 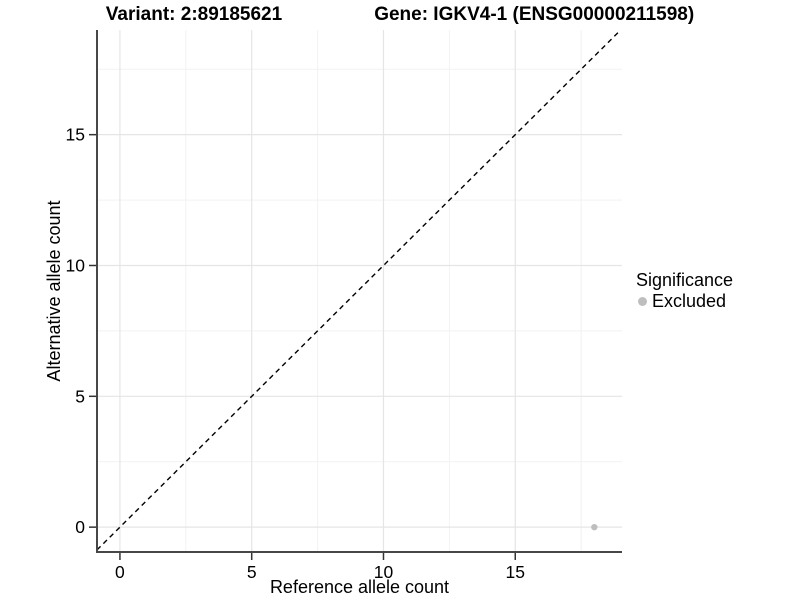 What do you see at coordinates (120, 572) in the screenshot?
I see `x-tick-label: 0` at bounding box center [120, 572].